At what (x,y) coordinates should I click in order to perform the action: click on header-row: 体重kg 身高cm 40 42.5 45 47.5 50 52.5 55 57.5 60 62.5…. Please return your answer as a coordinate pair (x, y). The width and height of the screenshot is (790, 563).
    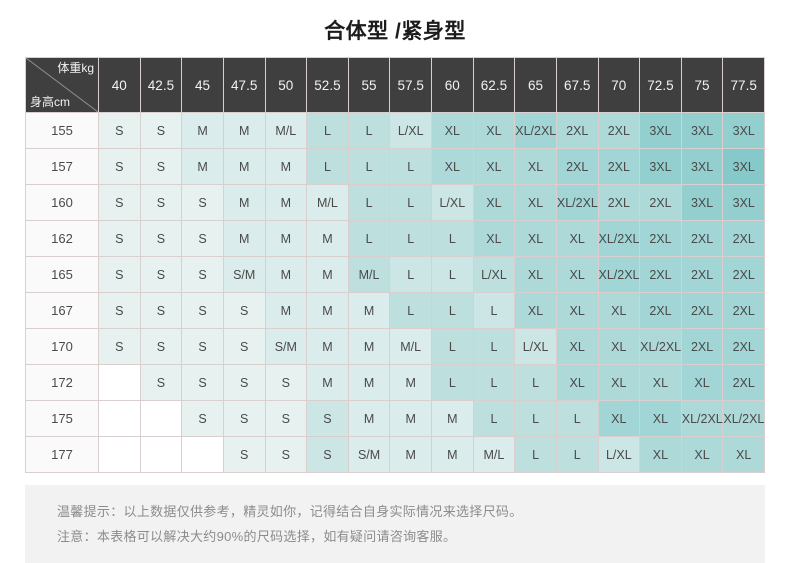
    Looking at the image, I should click on (395, 85).